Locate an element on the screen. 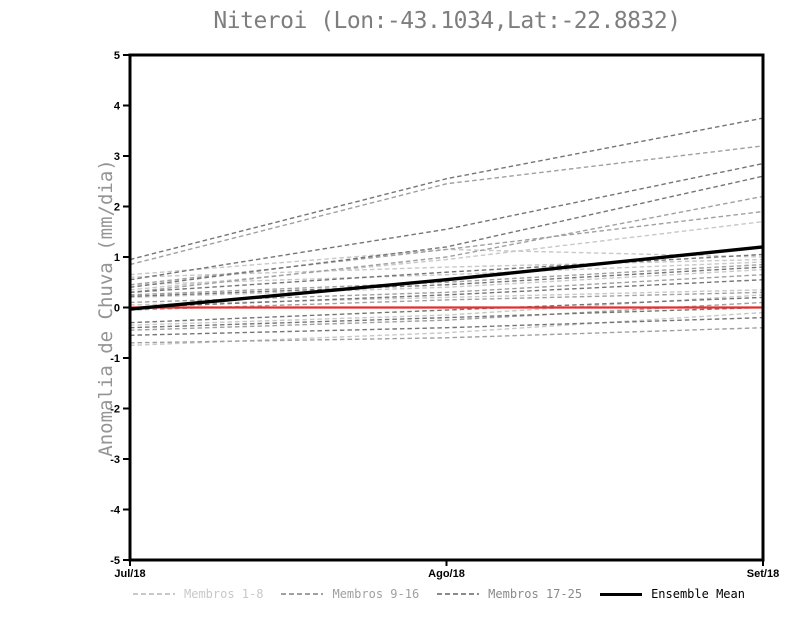 The height and width of the screenshot is (618, 800). x-tick-label: Set/18 is located at coordinates (763, 574).